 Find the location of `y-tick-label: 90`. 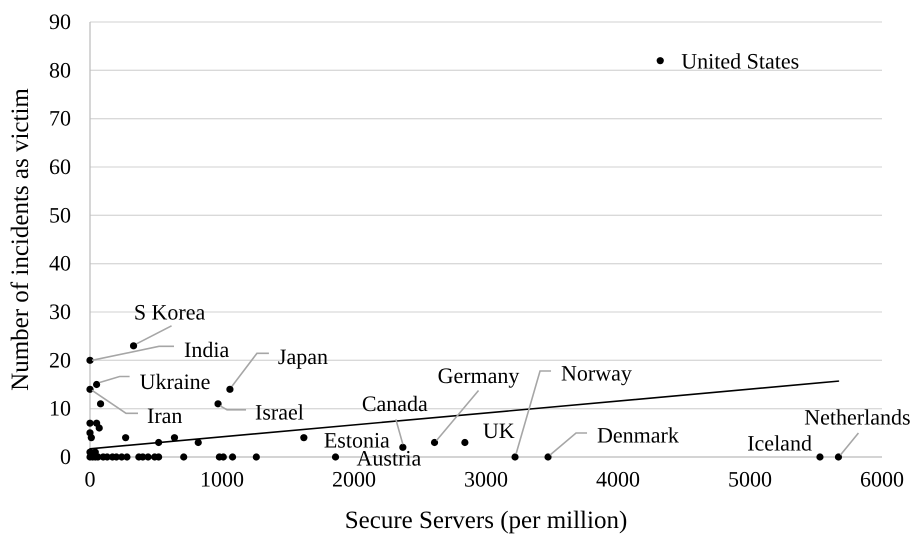

y-tick-label: 90 is located at coordinates (60, 21).